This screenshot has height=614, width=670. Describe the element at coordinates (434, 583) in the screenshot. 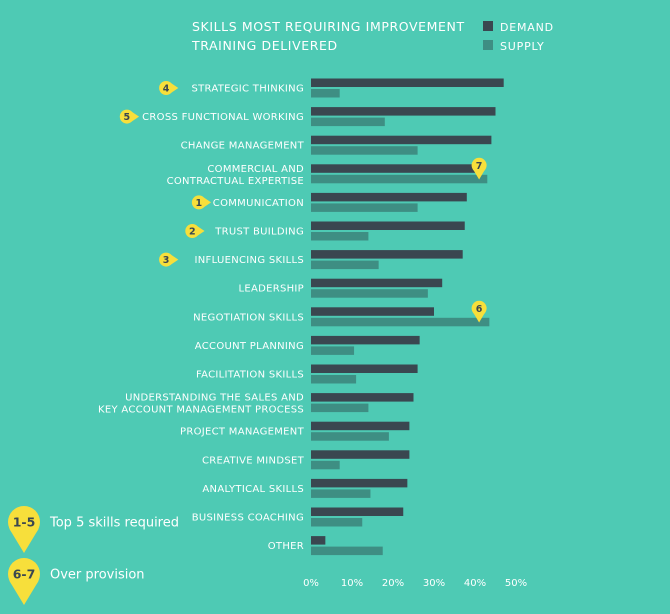

I see `x-tick-label: 30%` at that location.